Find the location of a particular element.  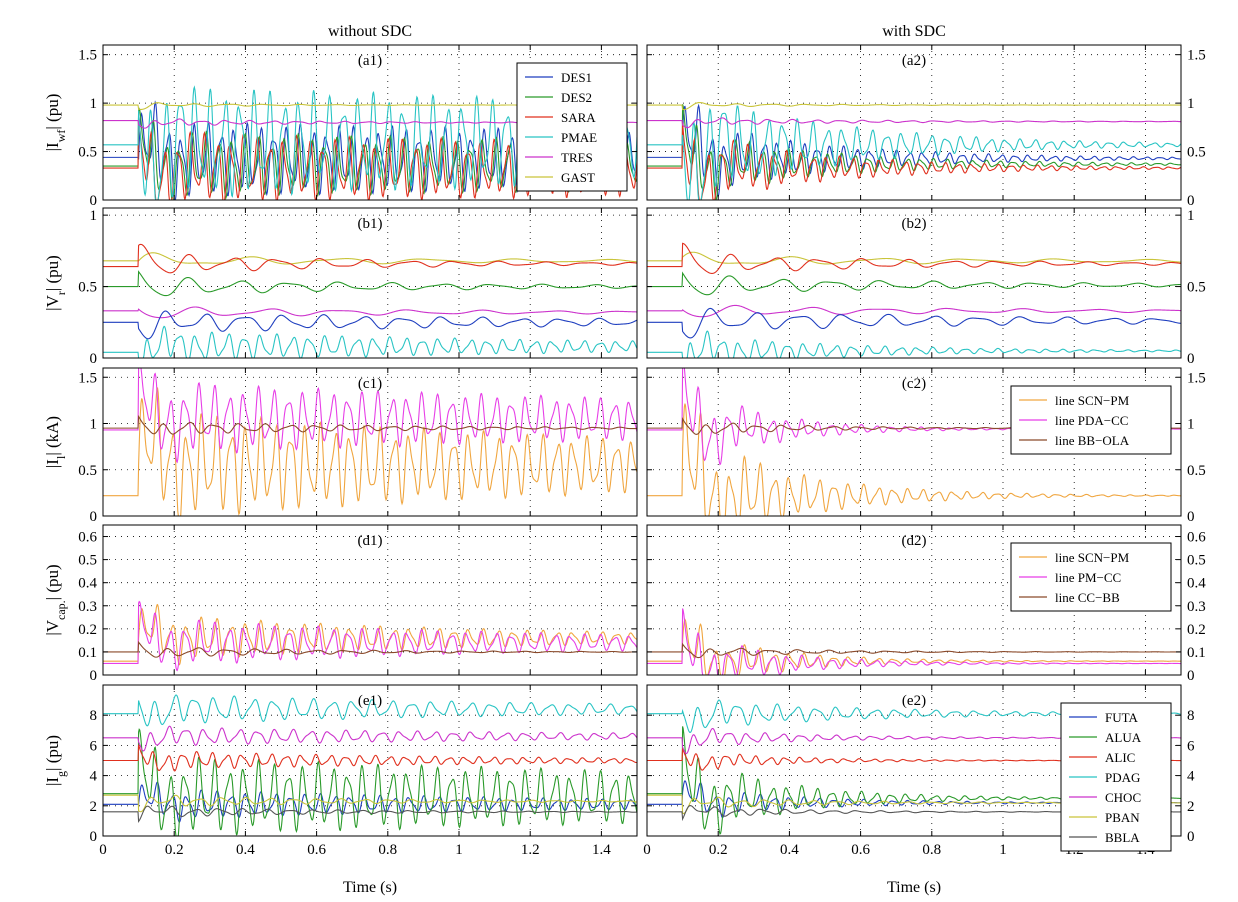

legend-entry: CHOC is located at coordinates (1123, 797).